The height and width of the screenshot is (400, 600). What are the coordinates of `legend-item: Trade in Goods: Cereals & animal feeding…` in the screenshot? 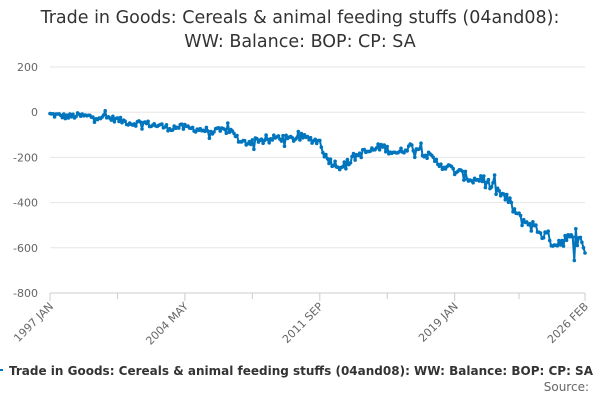 It's located at (296, 371).